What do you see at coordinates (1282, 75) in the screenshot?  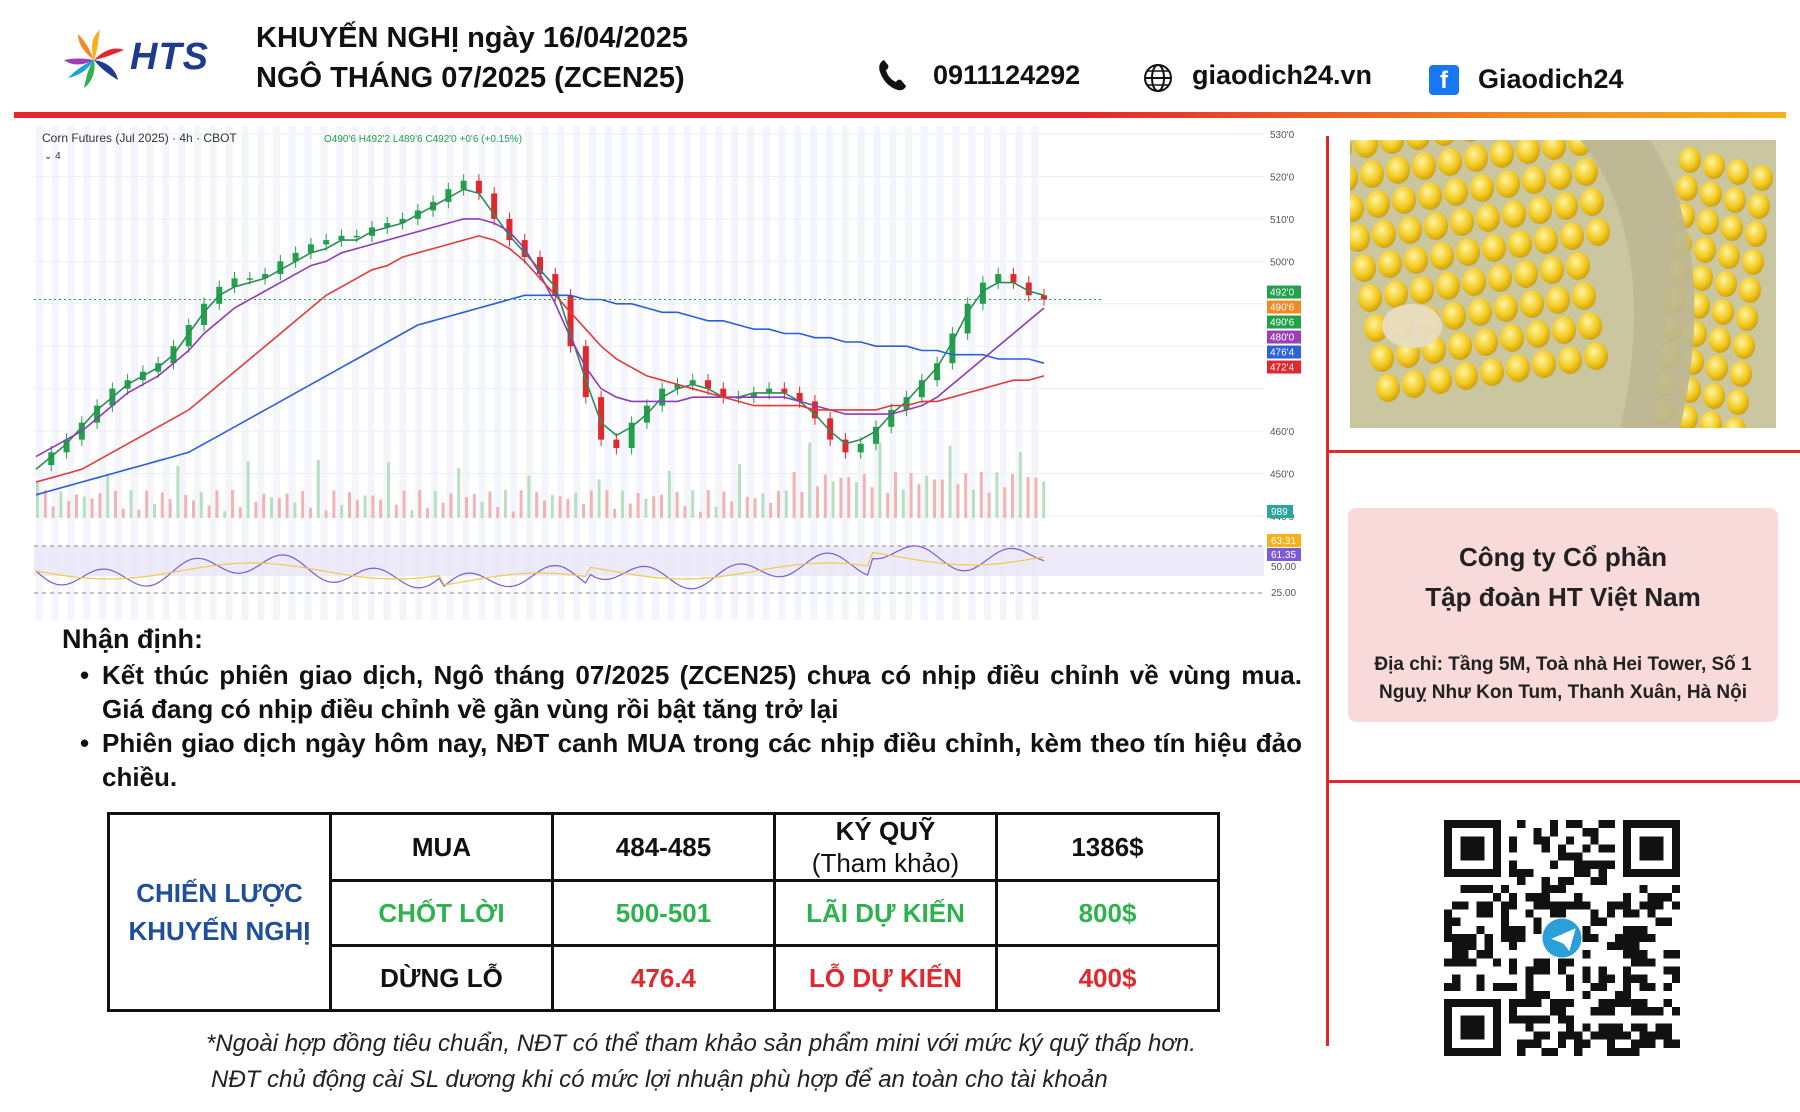 I see `website-link: giaodich24.vn` at bounding box center [1282, 75].